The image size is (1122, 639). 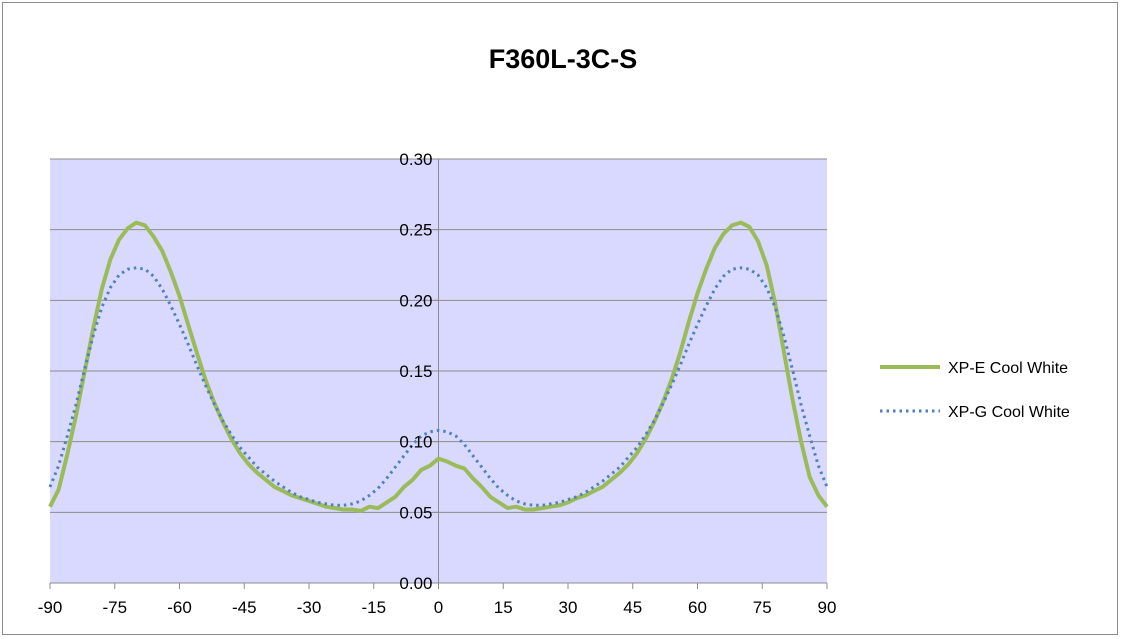 I want to click on y-tick-label: 0.00, so click(x=415, y=583).